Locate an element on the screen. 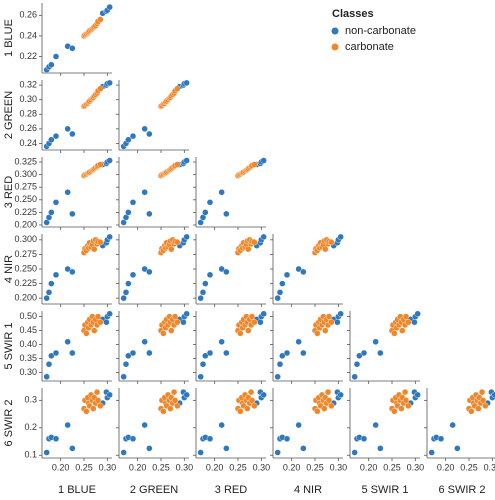 The image size is (495, 500). y-tick-label: 0.300 is located at coordinates (25, 174).